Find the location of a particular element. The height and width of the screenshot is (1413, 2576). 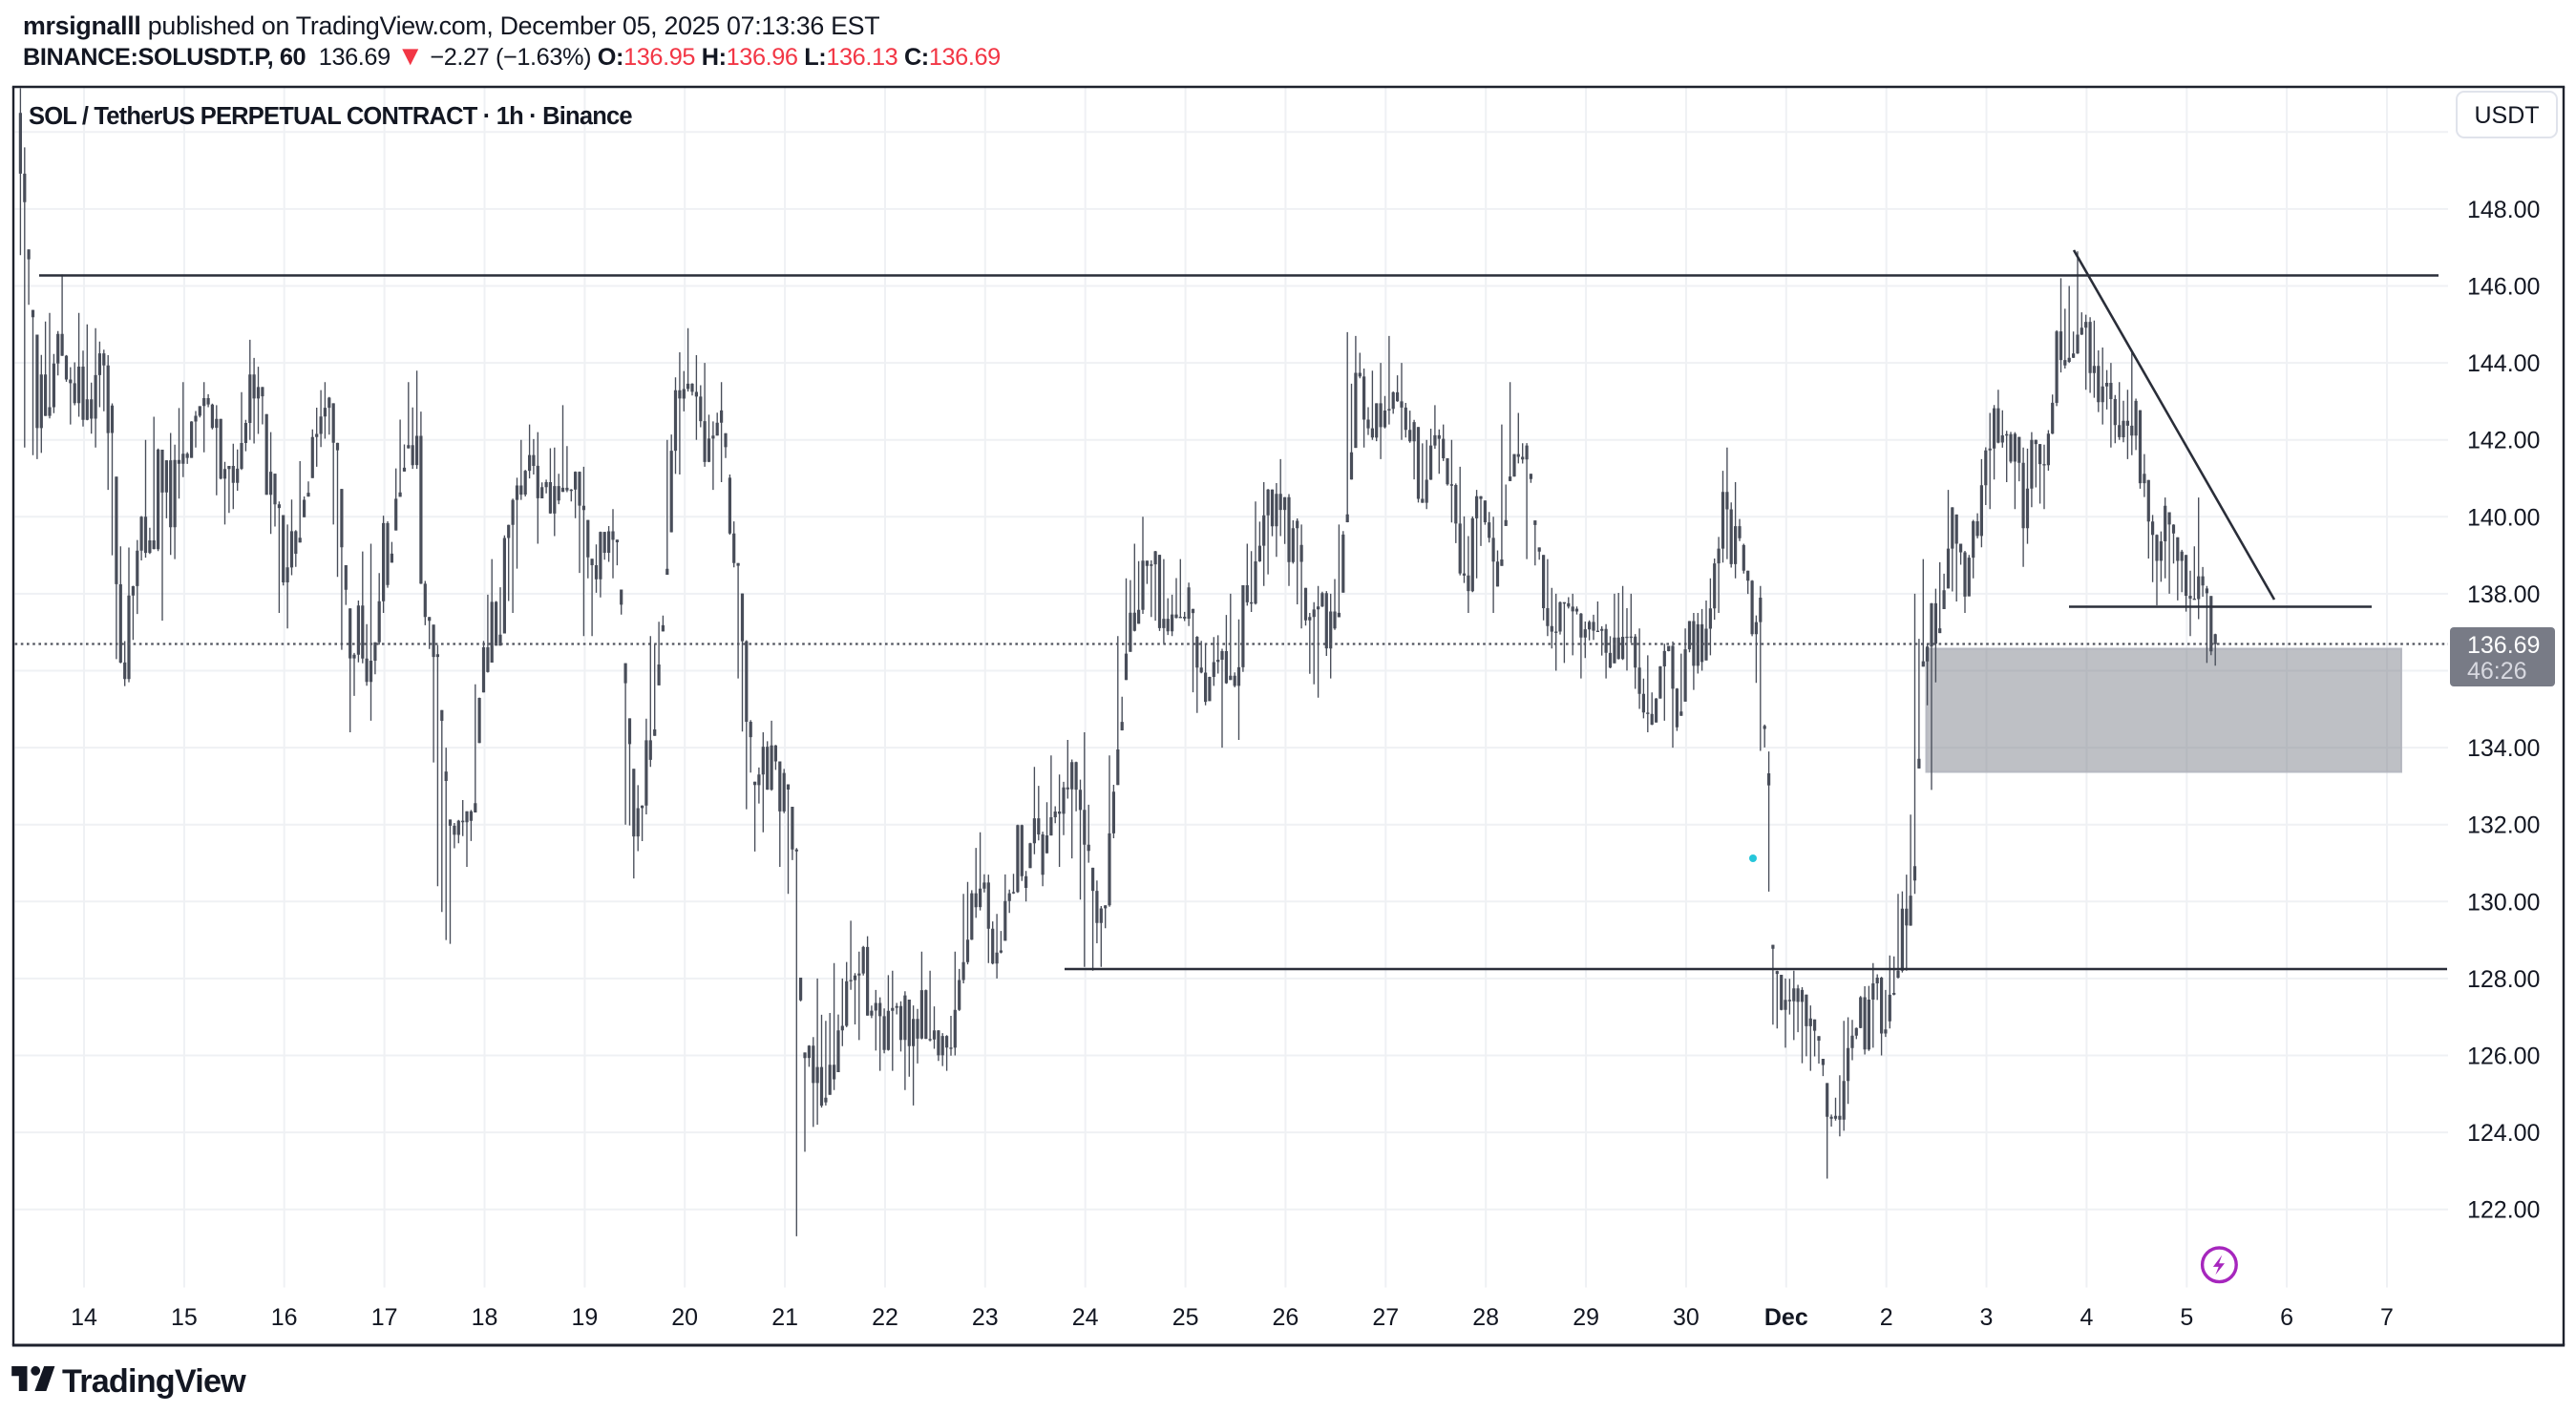

svg-text: 46:26 is located at coordinates (2497, 671).